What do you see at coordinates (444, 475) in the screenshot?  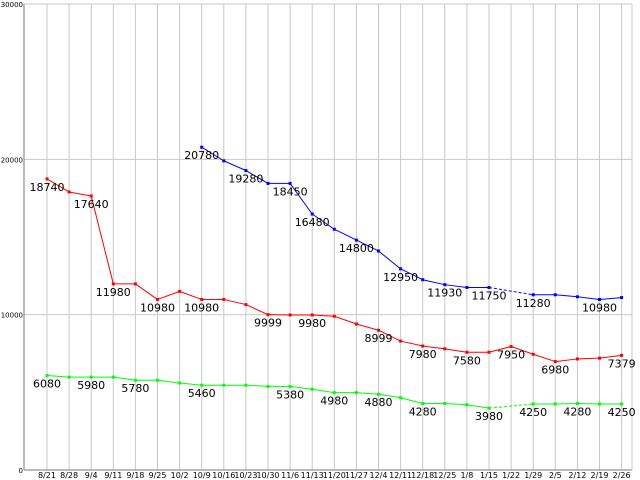 I see `x-tick-label: 12/25` at bounding box center [444, 475].